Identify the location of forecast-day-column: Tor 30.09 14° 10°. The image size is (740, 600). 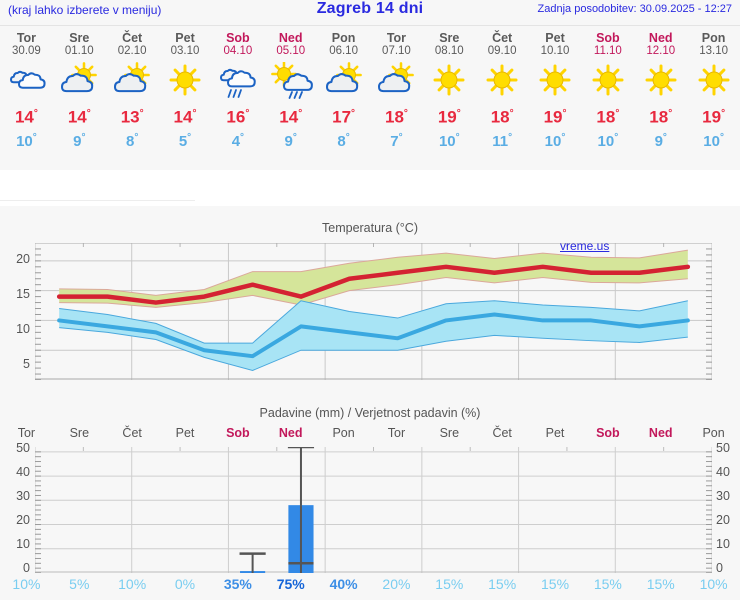
(26, 98).